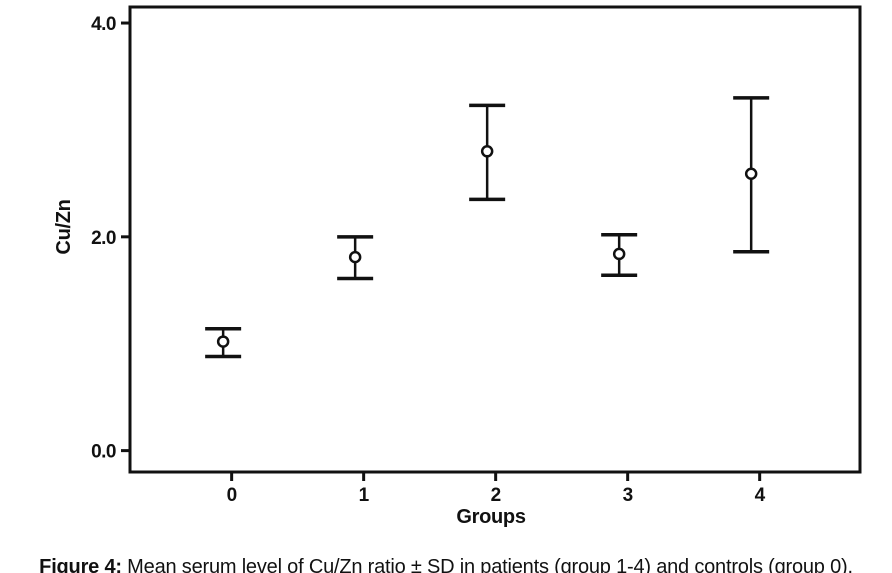 The image size is (892, 573). I want to click on x-tick-label: 4, so click(760, 495).